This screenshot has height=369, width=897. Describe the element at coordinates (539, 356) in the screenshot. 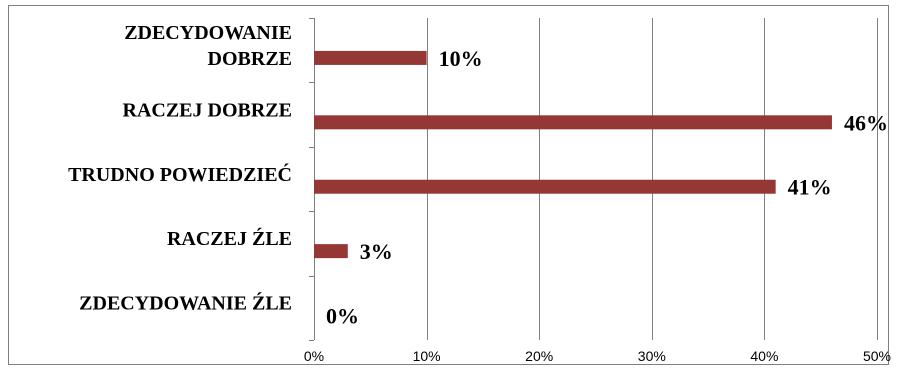

I see `x-tick-label-2: 20%` at that location.